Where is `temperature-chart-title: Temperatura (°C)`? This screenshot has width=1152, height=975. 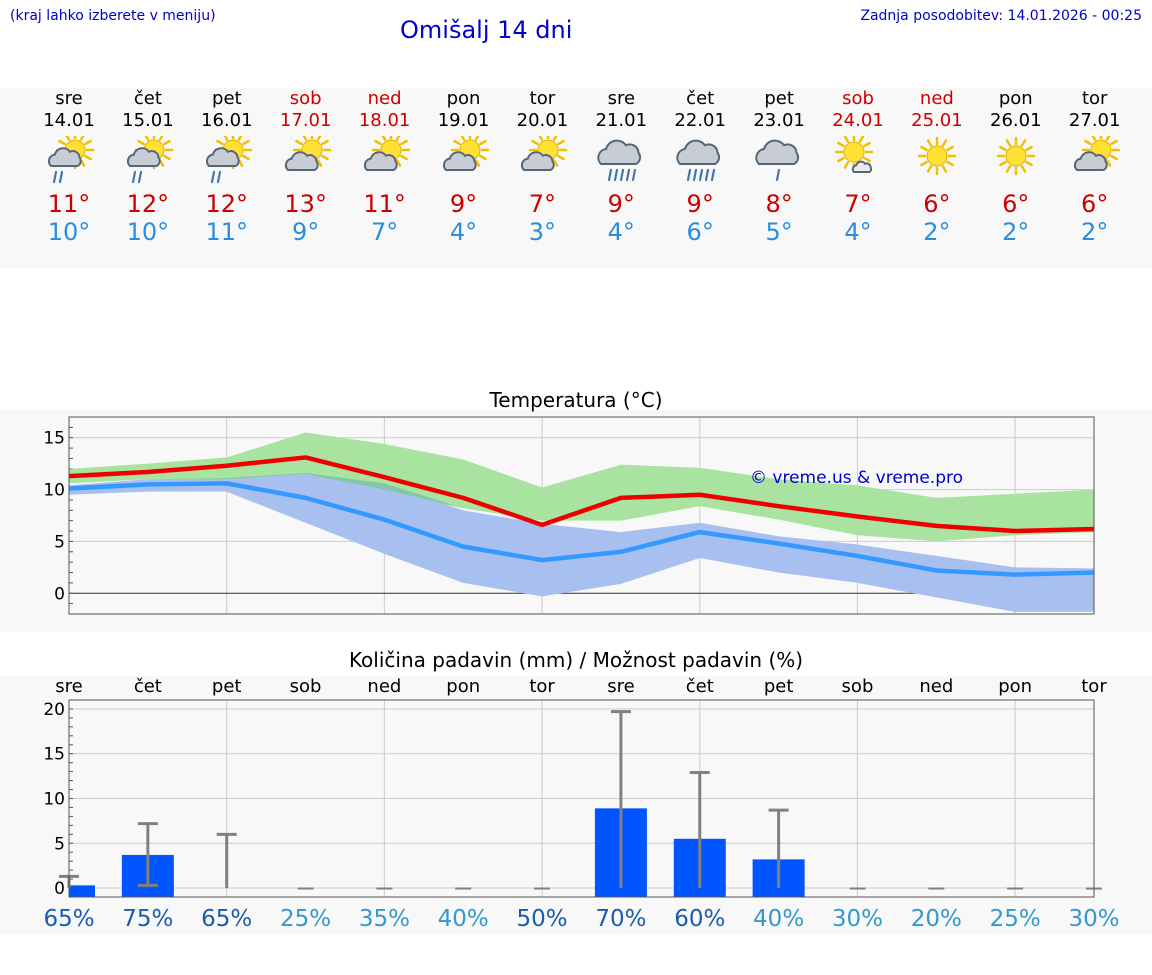
temperature-chart-title: Temperatura (°C) is located at coordinates (576, 400).